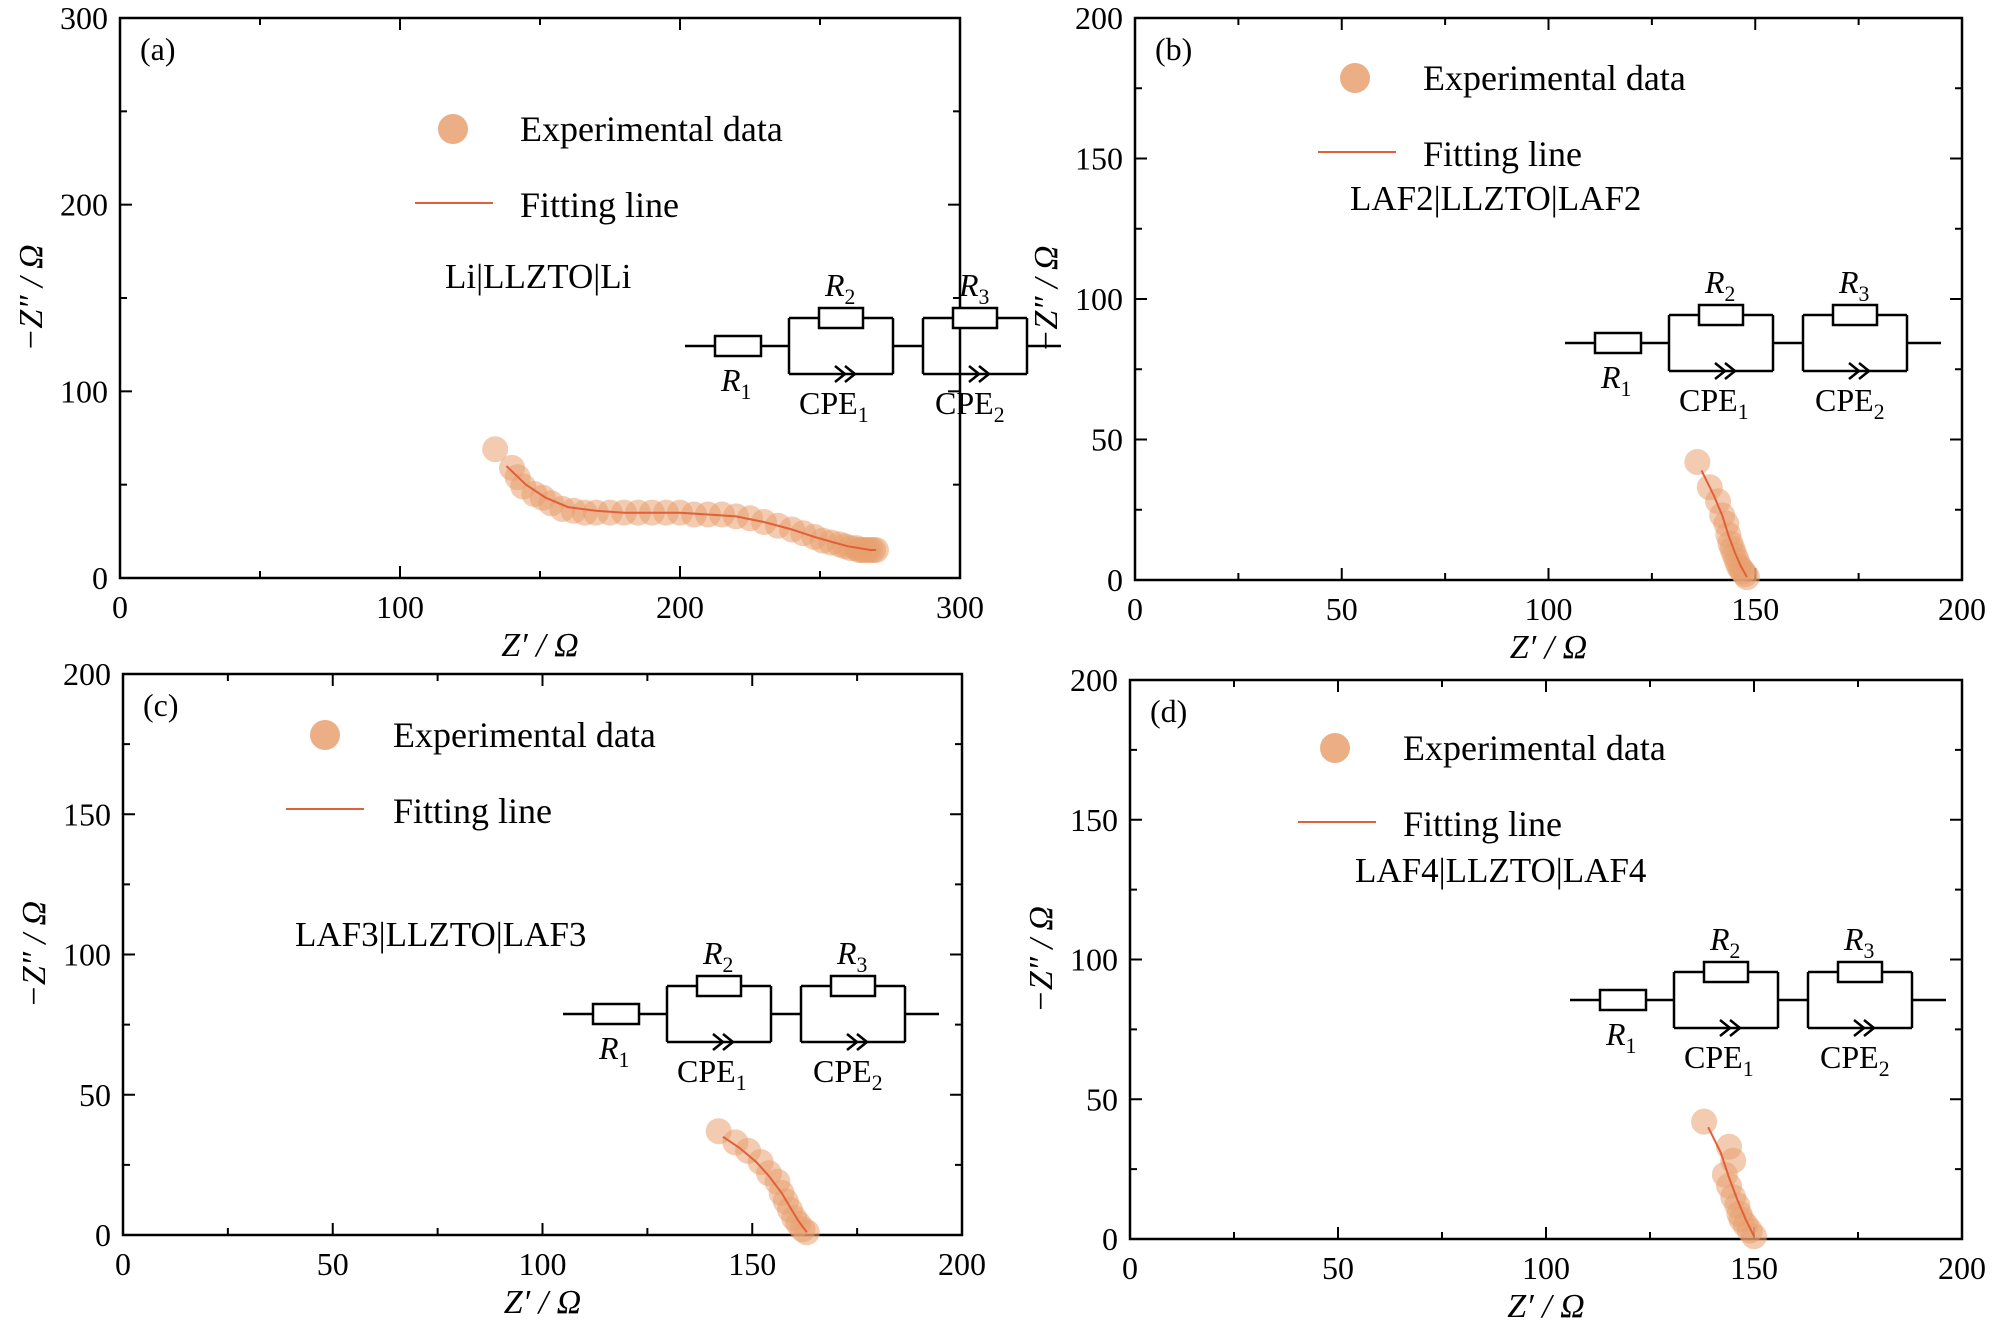  Describe the element at coordinates (538, 276) in the screenshot. I see `sample-label: Li|LLZTO|Li` at that location.